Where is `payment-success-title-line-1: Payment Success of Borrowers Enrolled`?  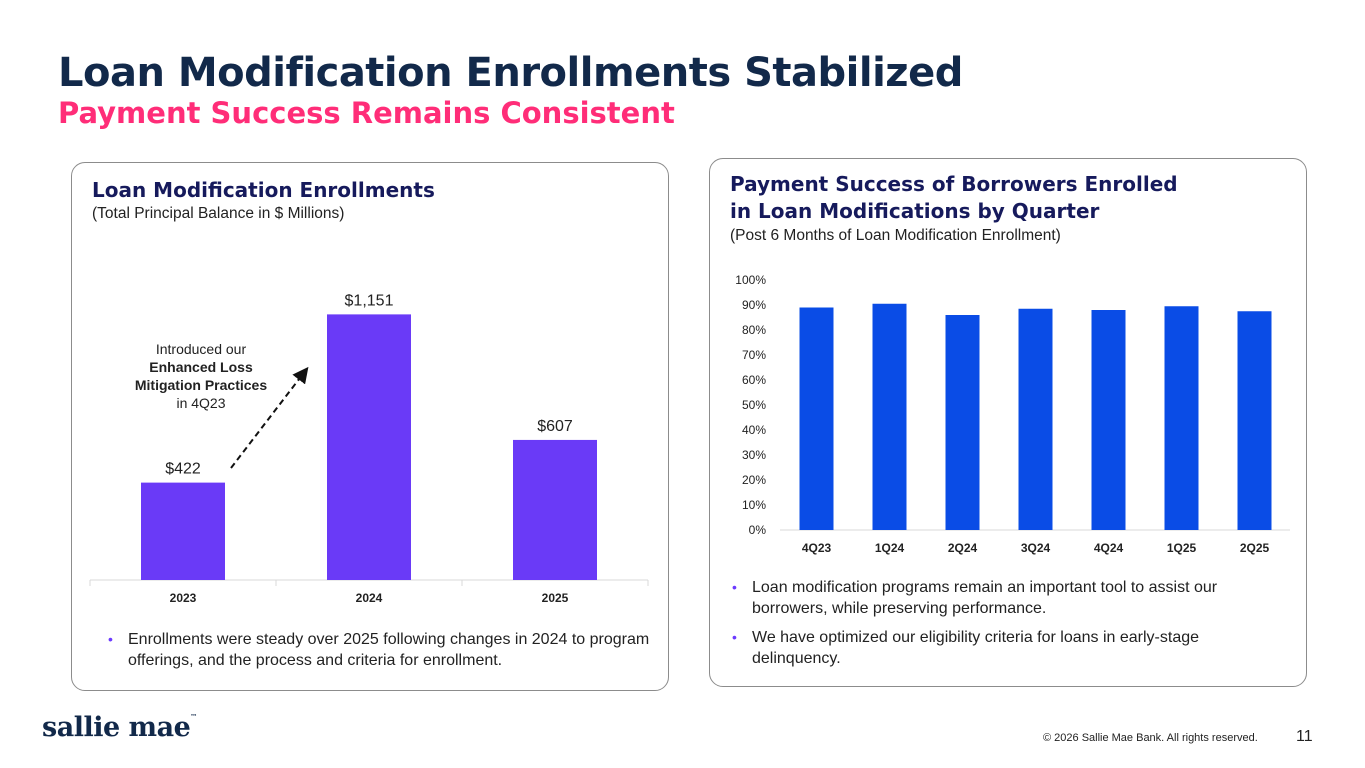 payment-success-title-line-1: Payment Success of Borrowers Enrolled is located at coordinates (954, 184).